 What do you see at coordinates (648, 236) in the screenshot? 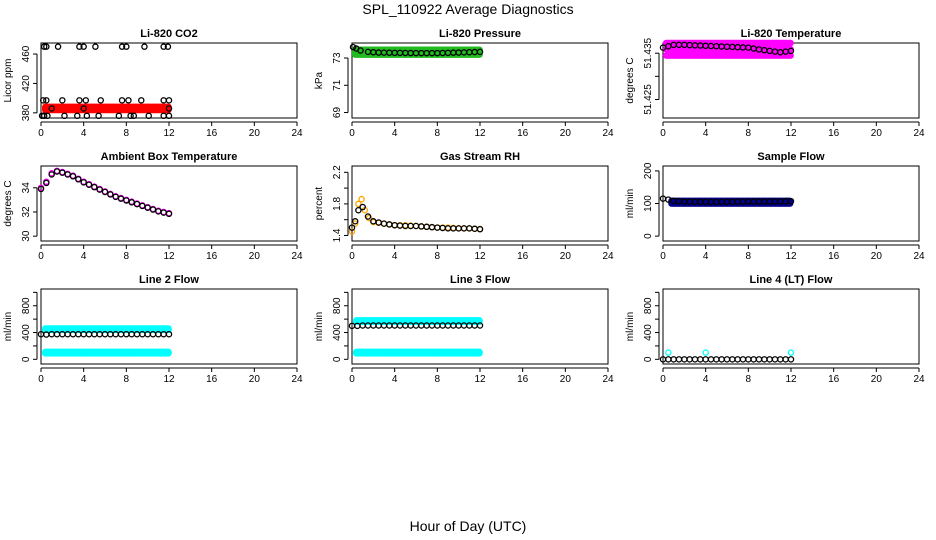
I see `y-tick-label: 0` at bounding box center [648, 236].